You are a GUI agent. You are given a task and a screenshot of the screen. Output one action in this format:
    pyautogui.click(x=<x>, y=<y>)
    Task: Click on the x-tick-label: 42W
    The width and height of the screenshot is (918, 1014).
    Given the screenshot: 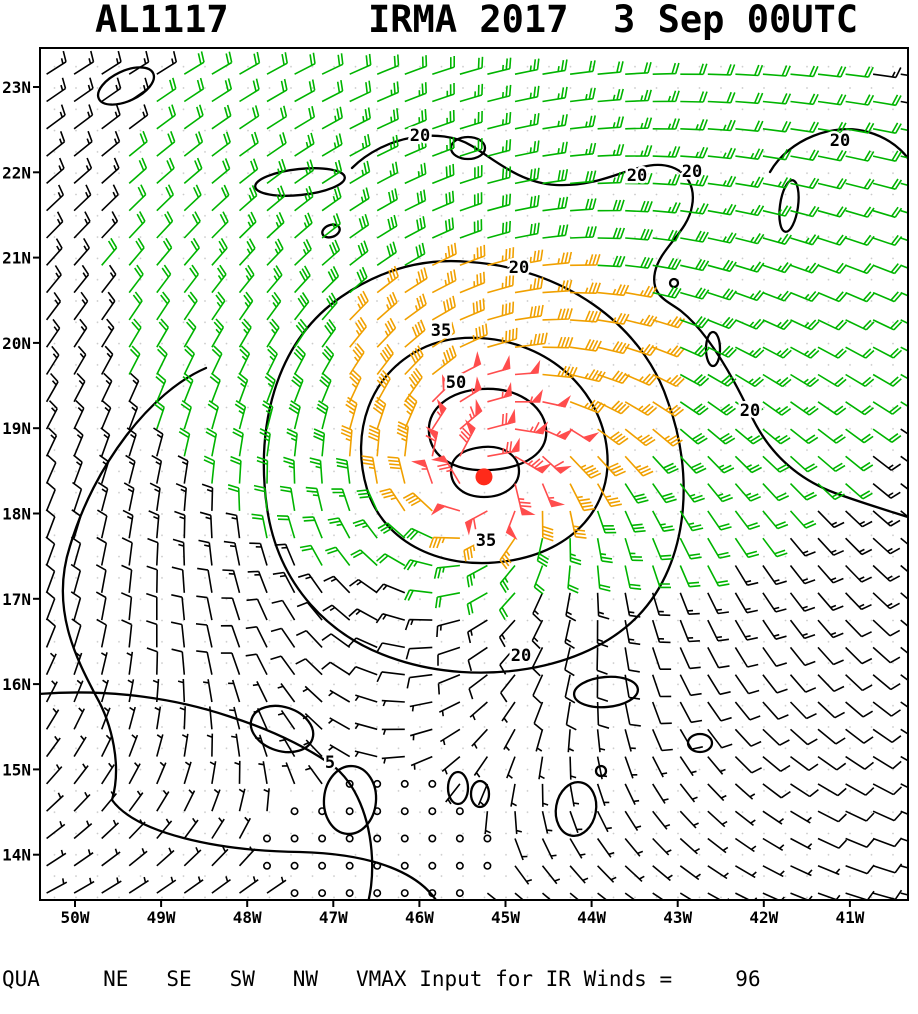 What is the action you would take?
    pyautogui.click(x=763, y=917)
    